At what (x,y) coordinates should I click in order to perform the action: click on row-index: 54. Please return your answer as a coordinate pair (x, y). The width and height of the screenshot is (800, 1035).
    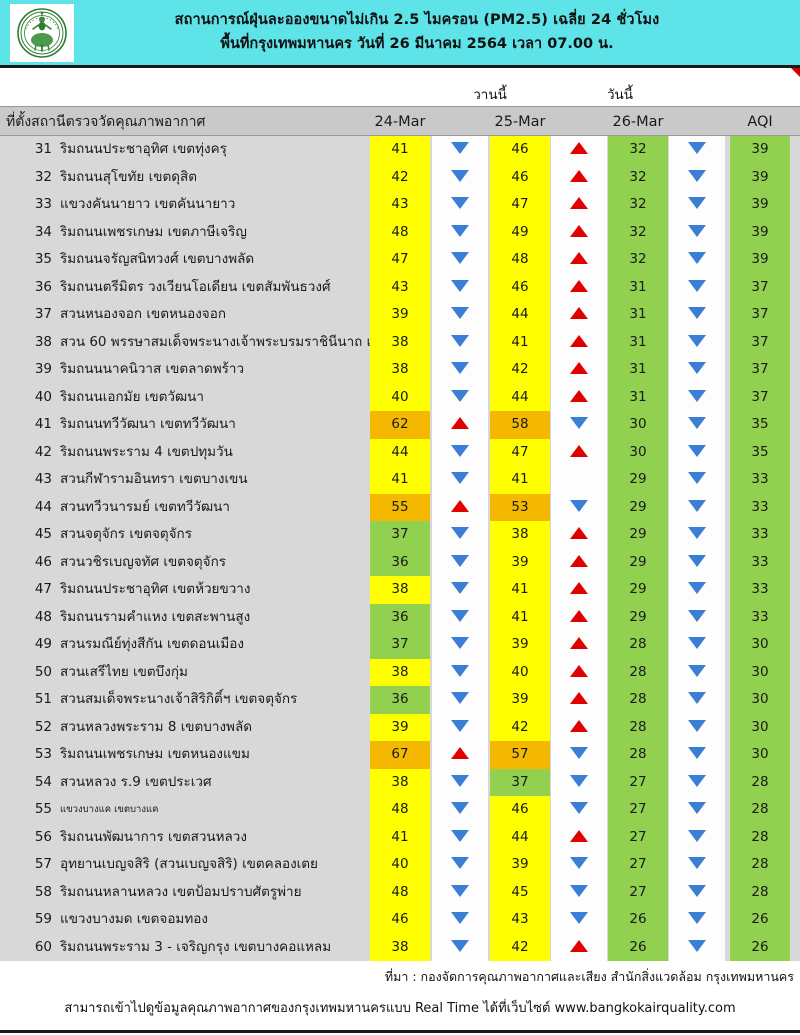
    Looking at the image, I should click on (43, 781).